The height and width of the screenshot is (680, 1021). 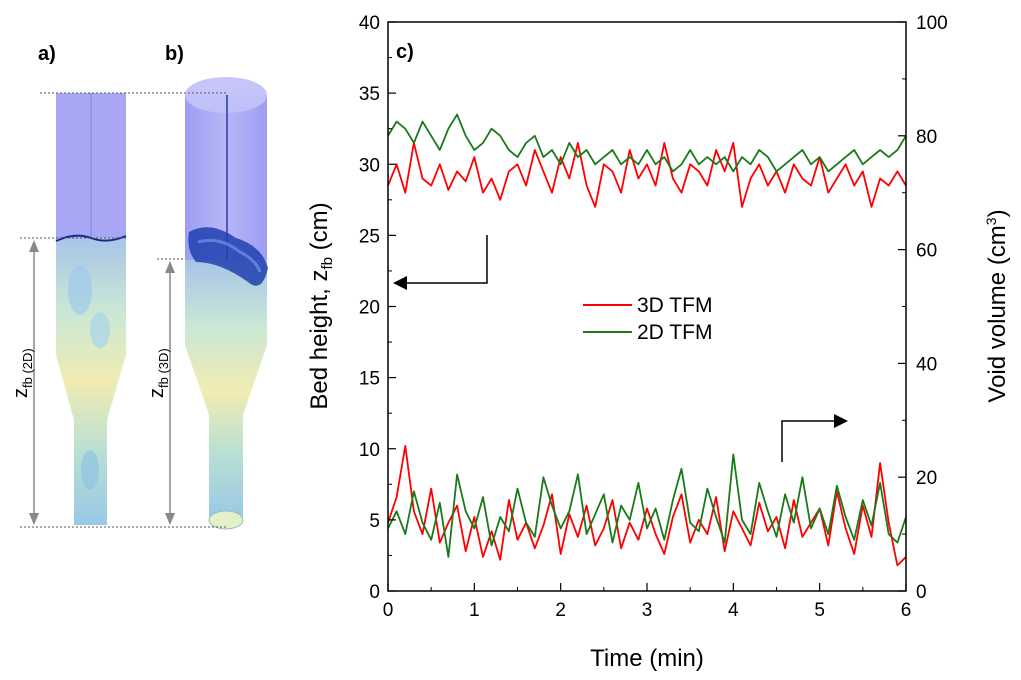 I want to click on zfb-3d-arrow-head-down, so click(x=170, y=519).